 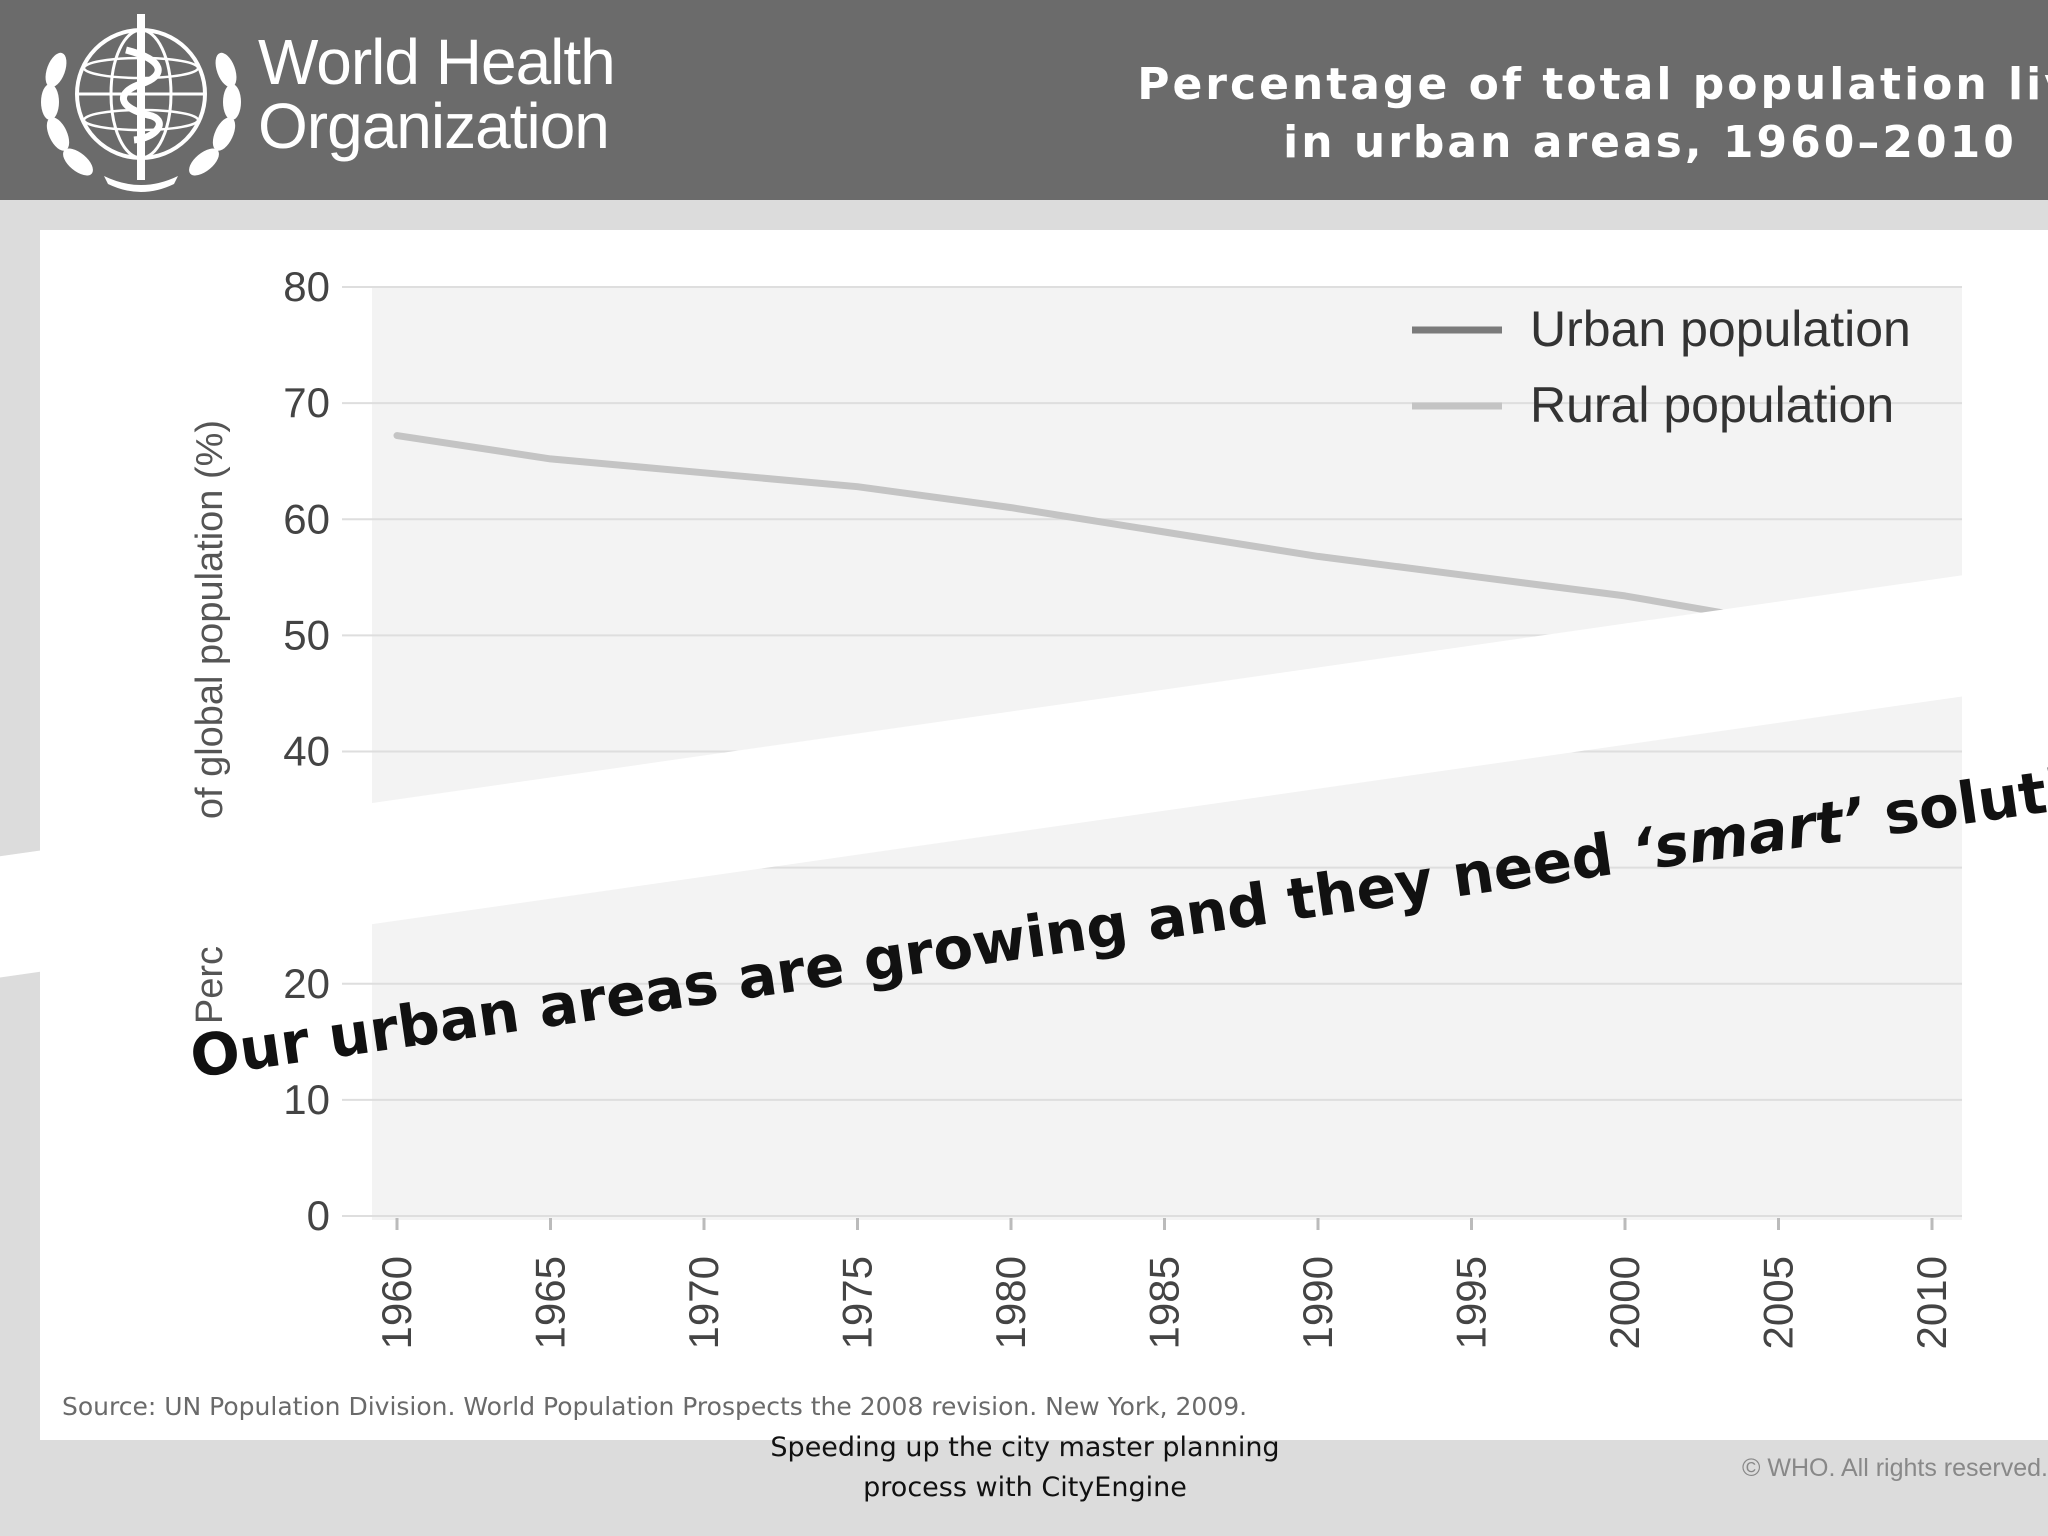 I want to click on y-tick-label: 60, so click(x=306, y=518).